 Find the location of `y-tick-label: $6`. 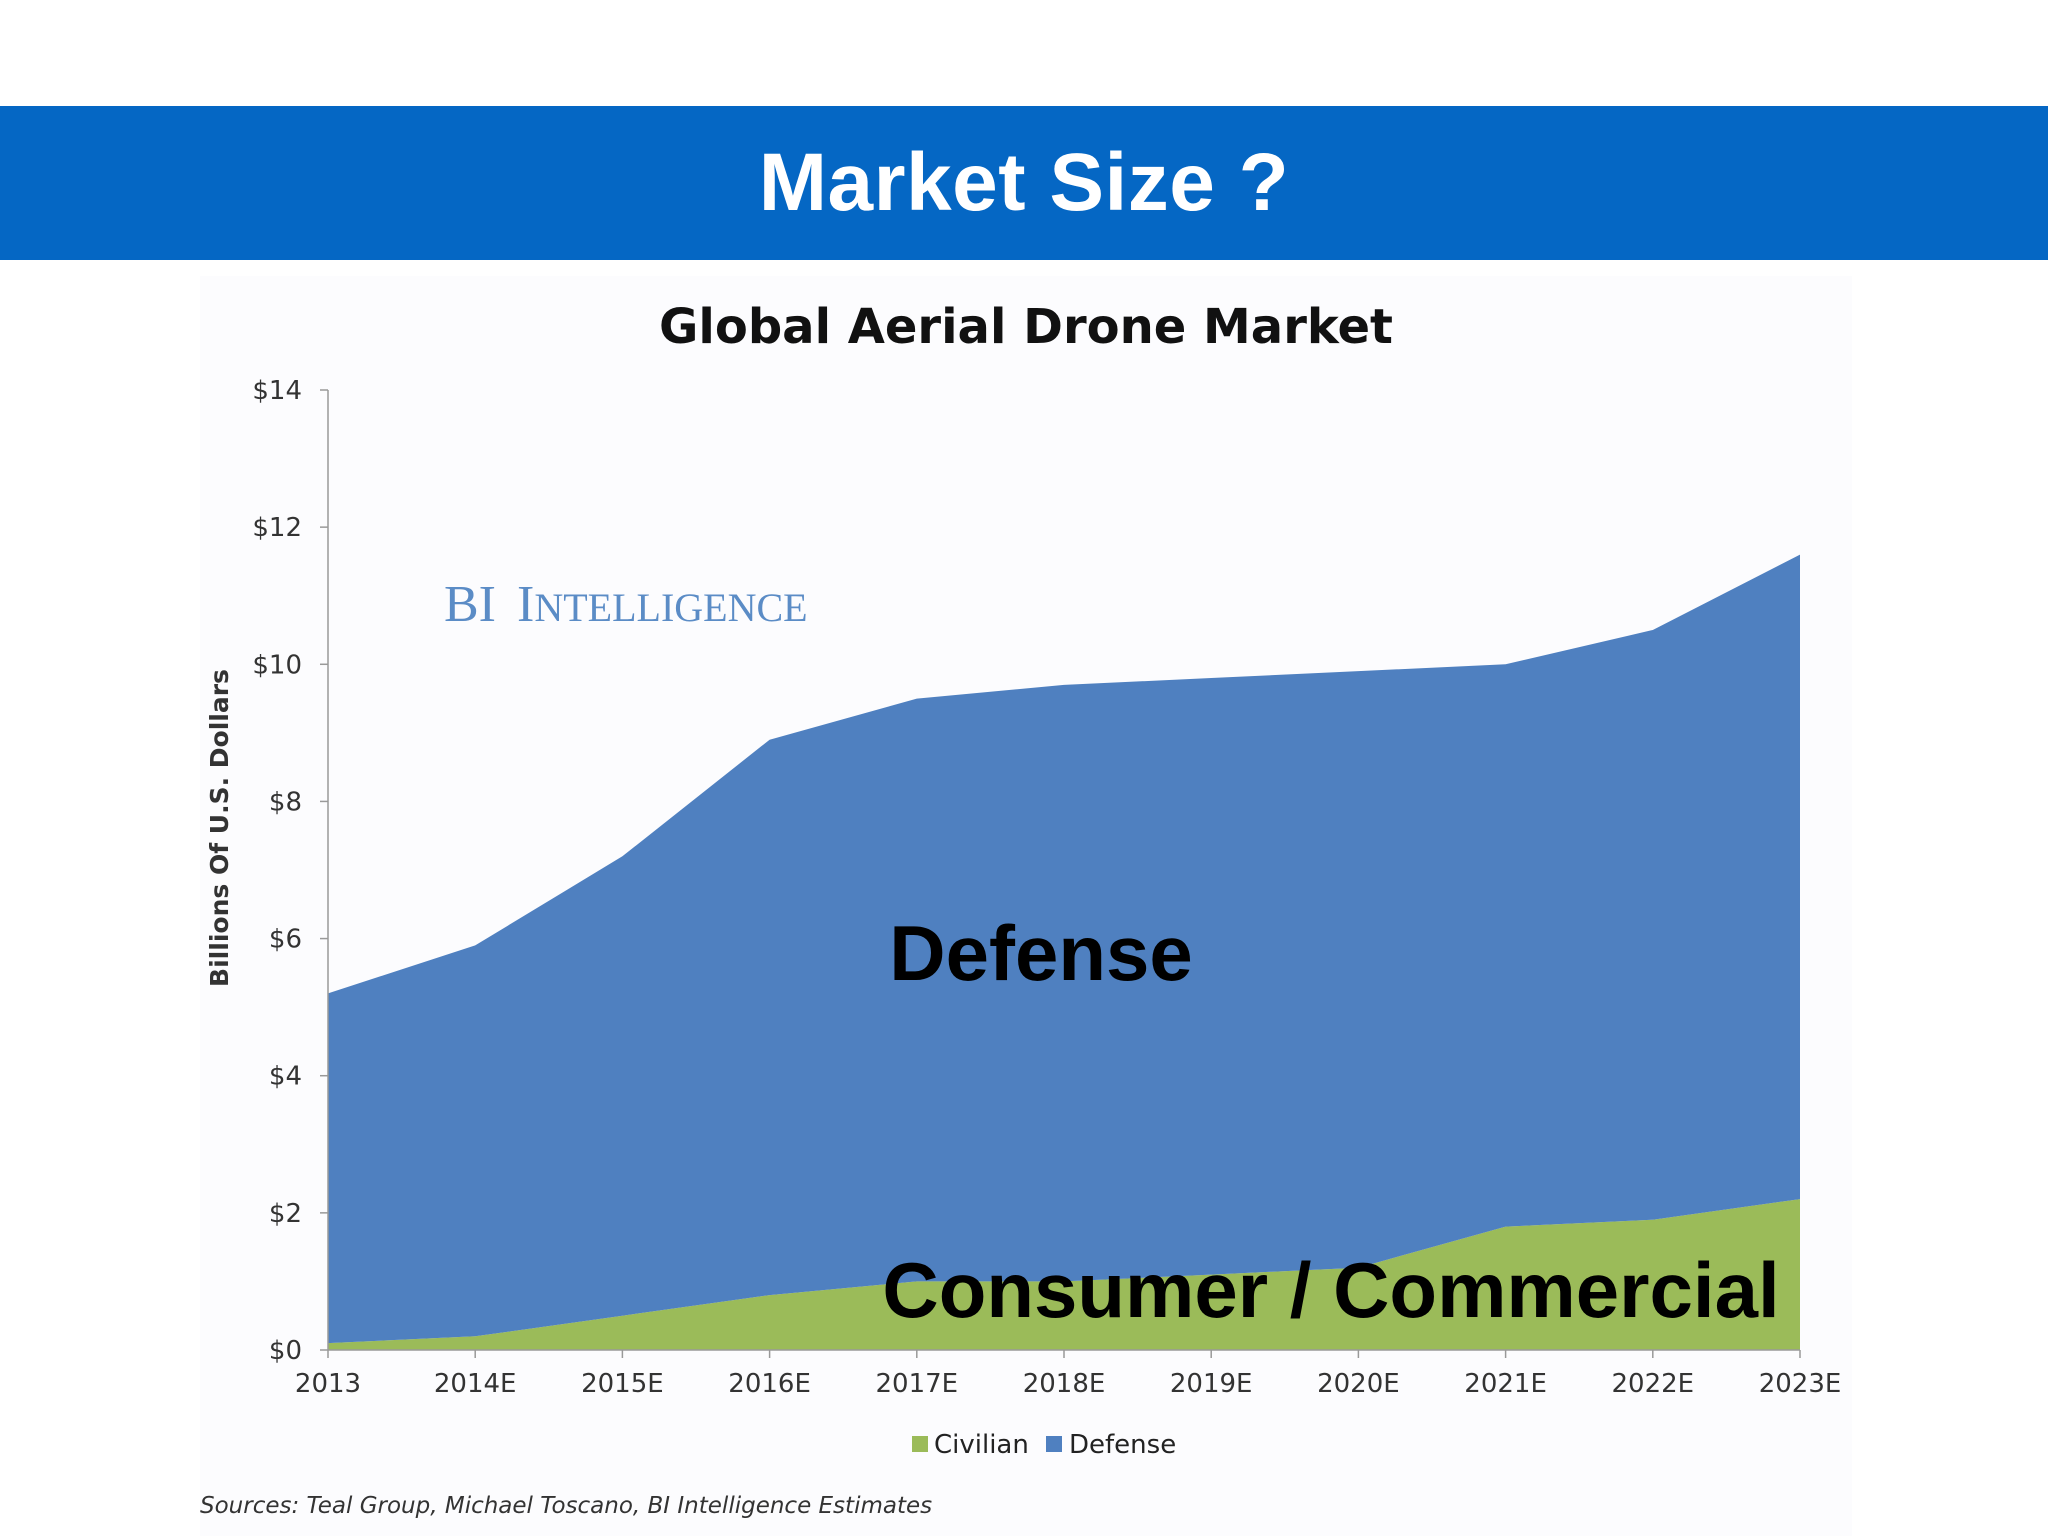

y-tick-label: $6 is located at coordinates (285, 940).